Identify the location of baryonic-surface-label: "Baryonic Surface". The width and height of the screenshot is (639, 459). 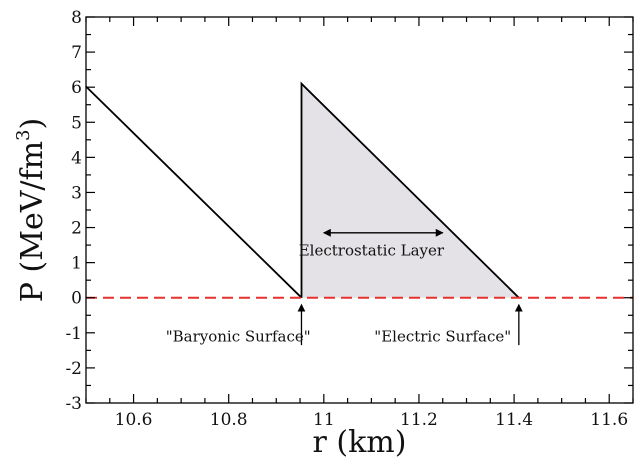
(238, 336).